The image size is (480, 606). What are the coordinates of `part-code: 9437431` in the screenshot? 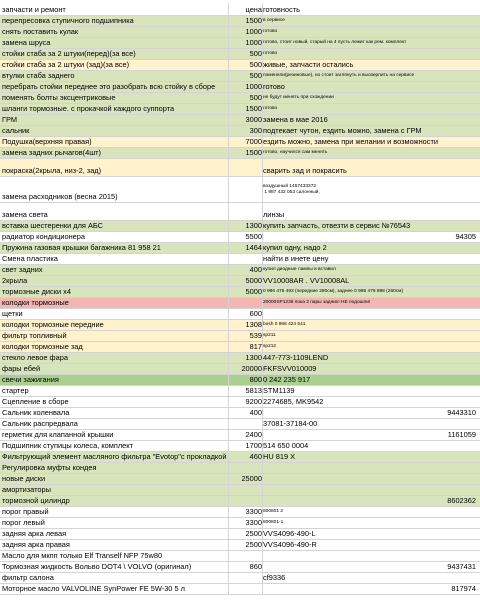 It's located at (461, 566).